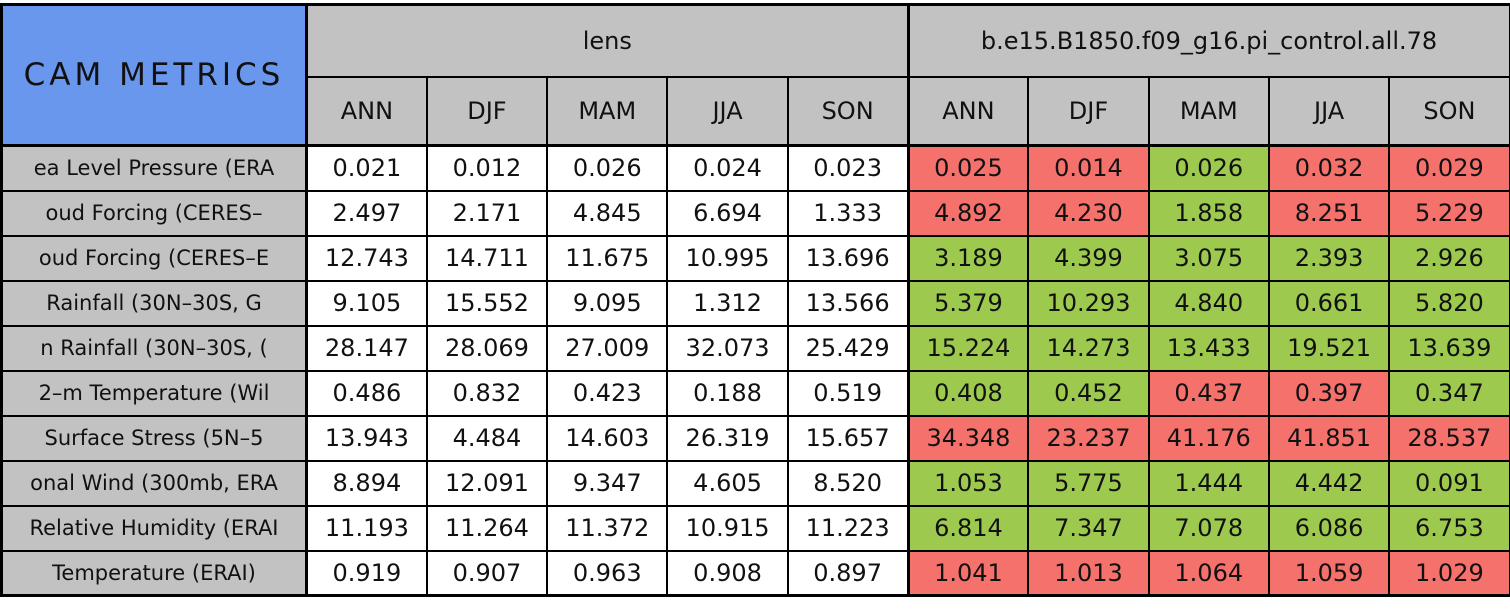  Describe the element at coordinates (1329, 258) in the screenshot. I see `control-value-cell: 2.393` at that location.